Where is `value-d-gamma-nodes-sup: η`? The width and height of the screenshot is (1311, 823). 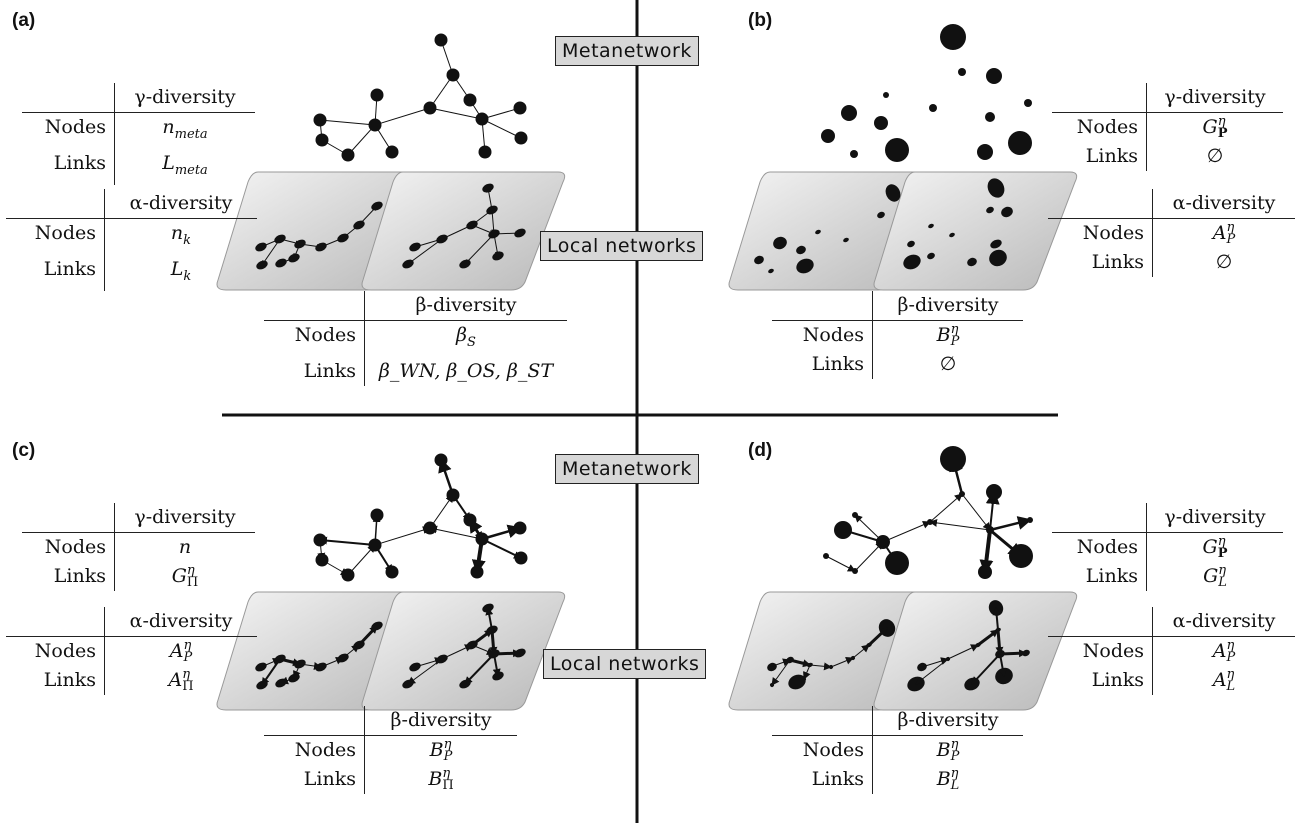 value-d-gamma-nodes-sup: η is located at coordinates (1221, 541).